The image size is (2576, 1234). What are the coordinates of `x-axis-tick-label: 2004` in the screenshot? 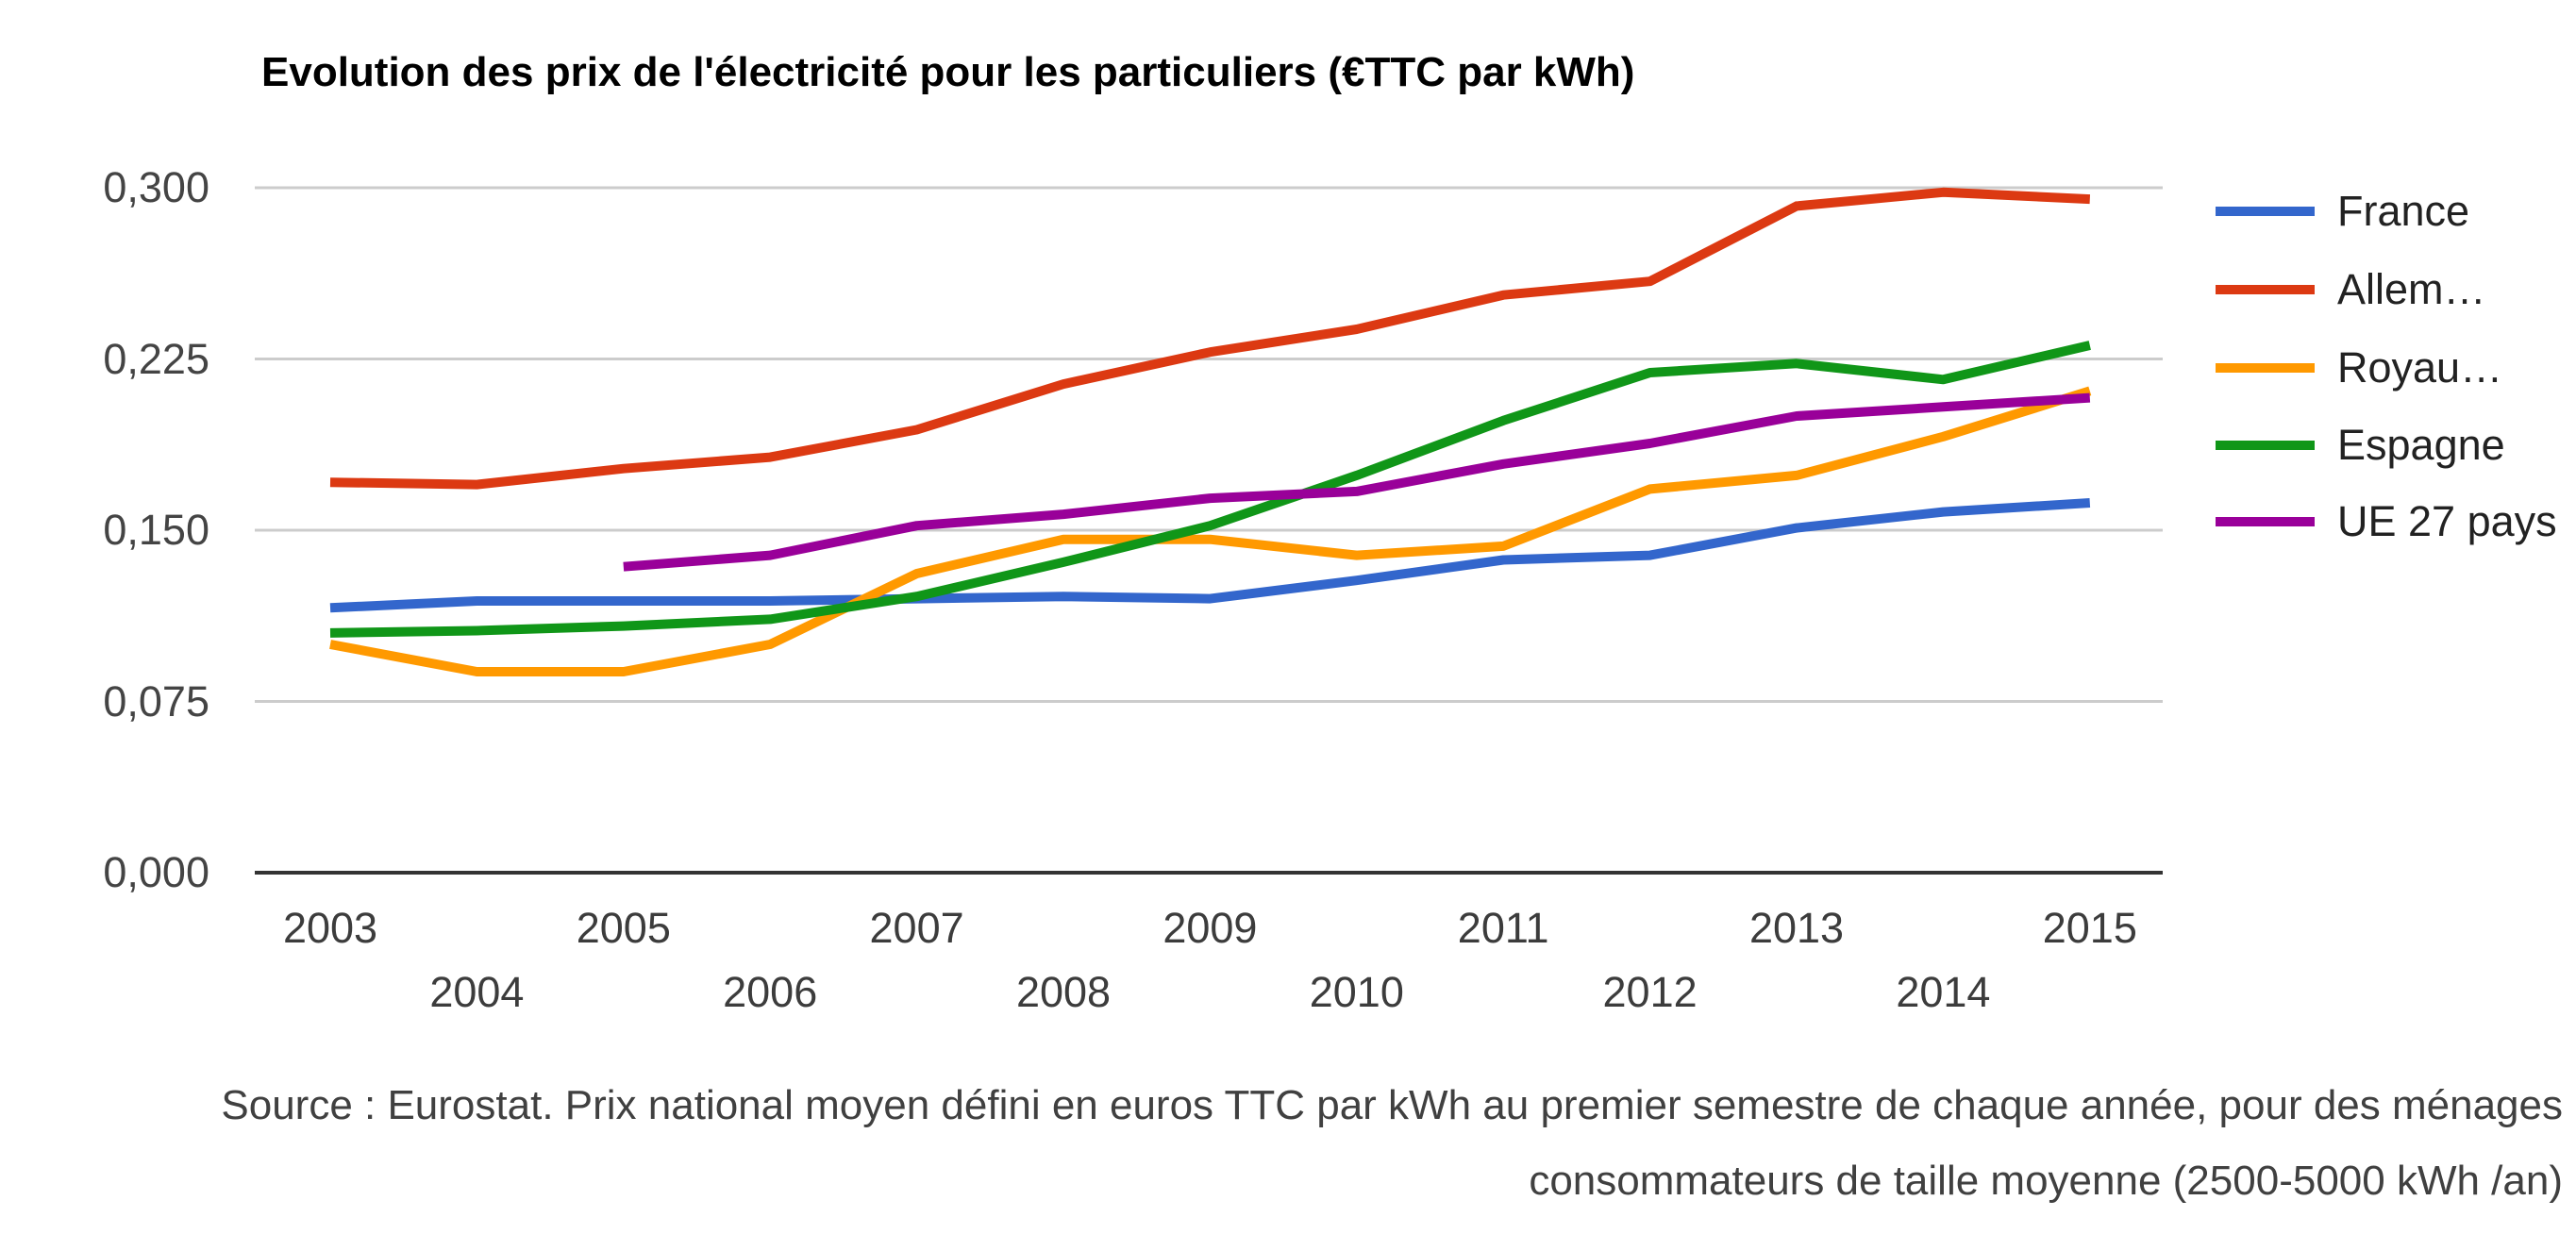 It's located at (477, 992).